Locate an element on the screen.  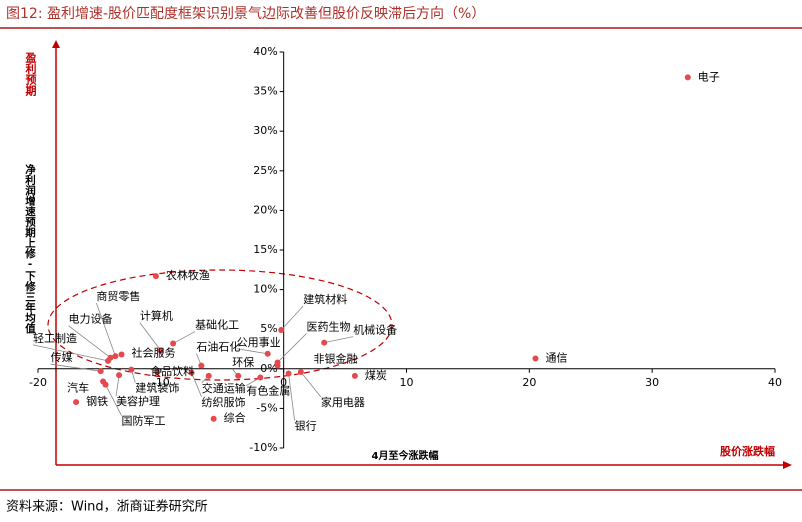
point-label: 非银金融 is located at coordinates (336, 359).